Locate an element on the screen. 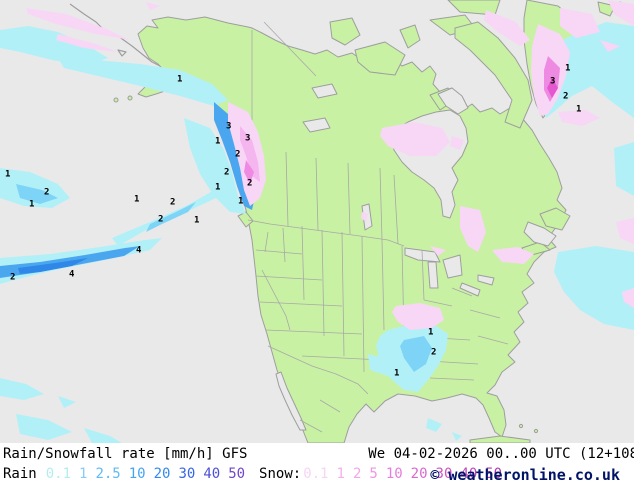 The image size is (634, 490). map-title: Rain/Snowfall rate [mm/h] GFS is located at coordinates (125, 454).